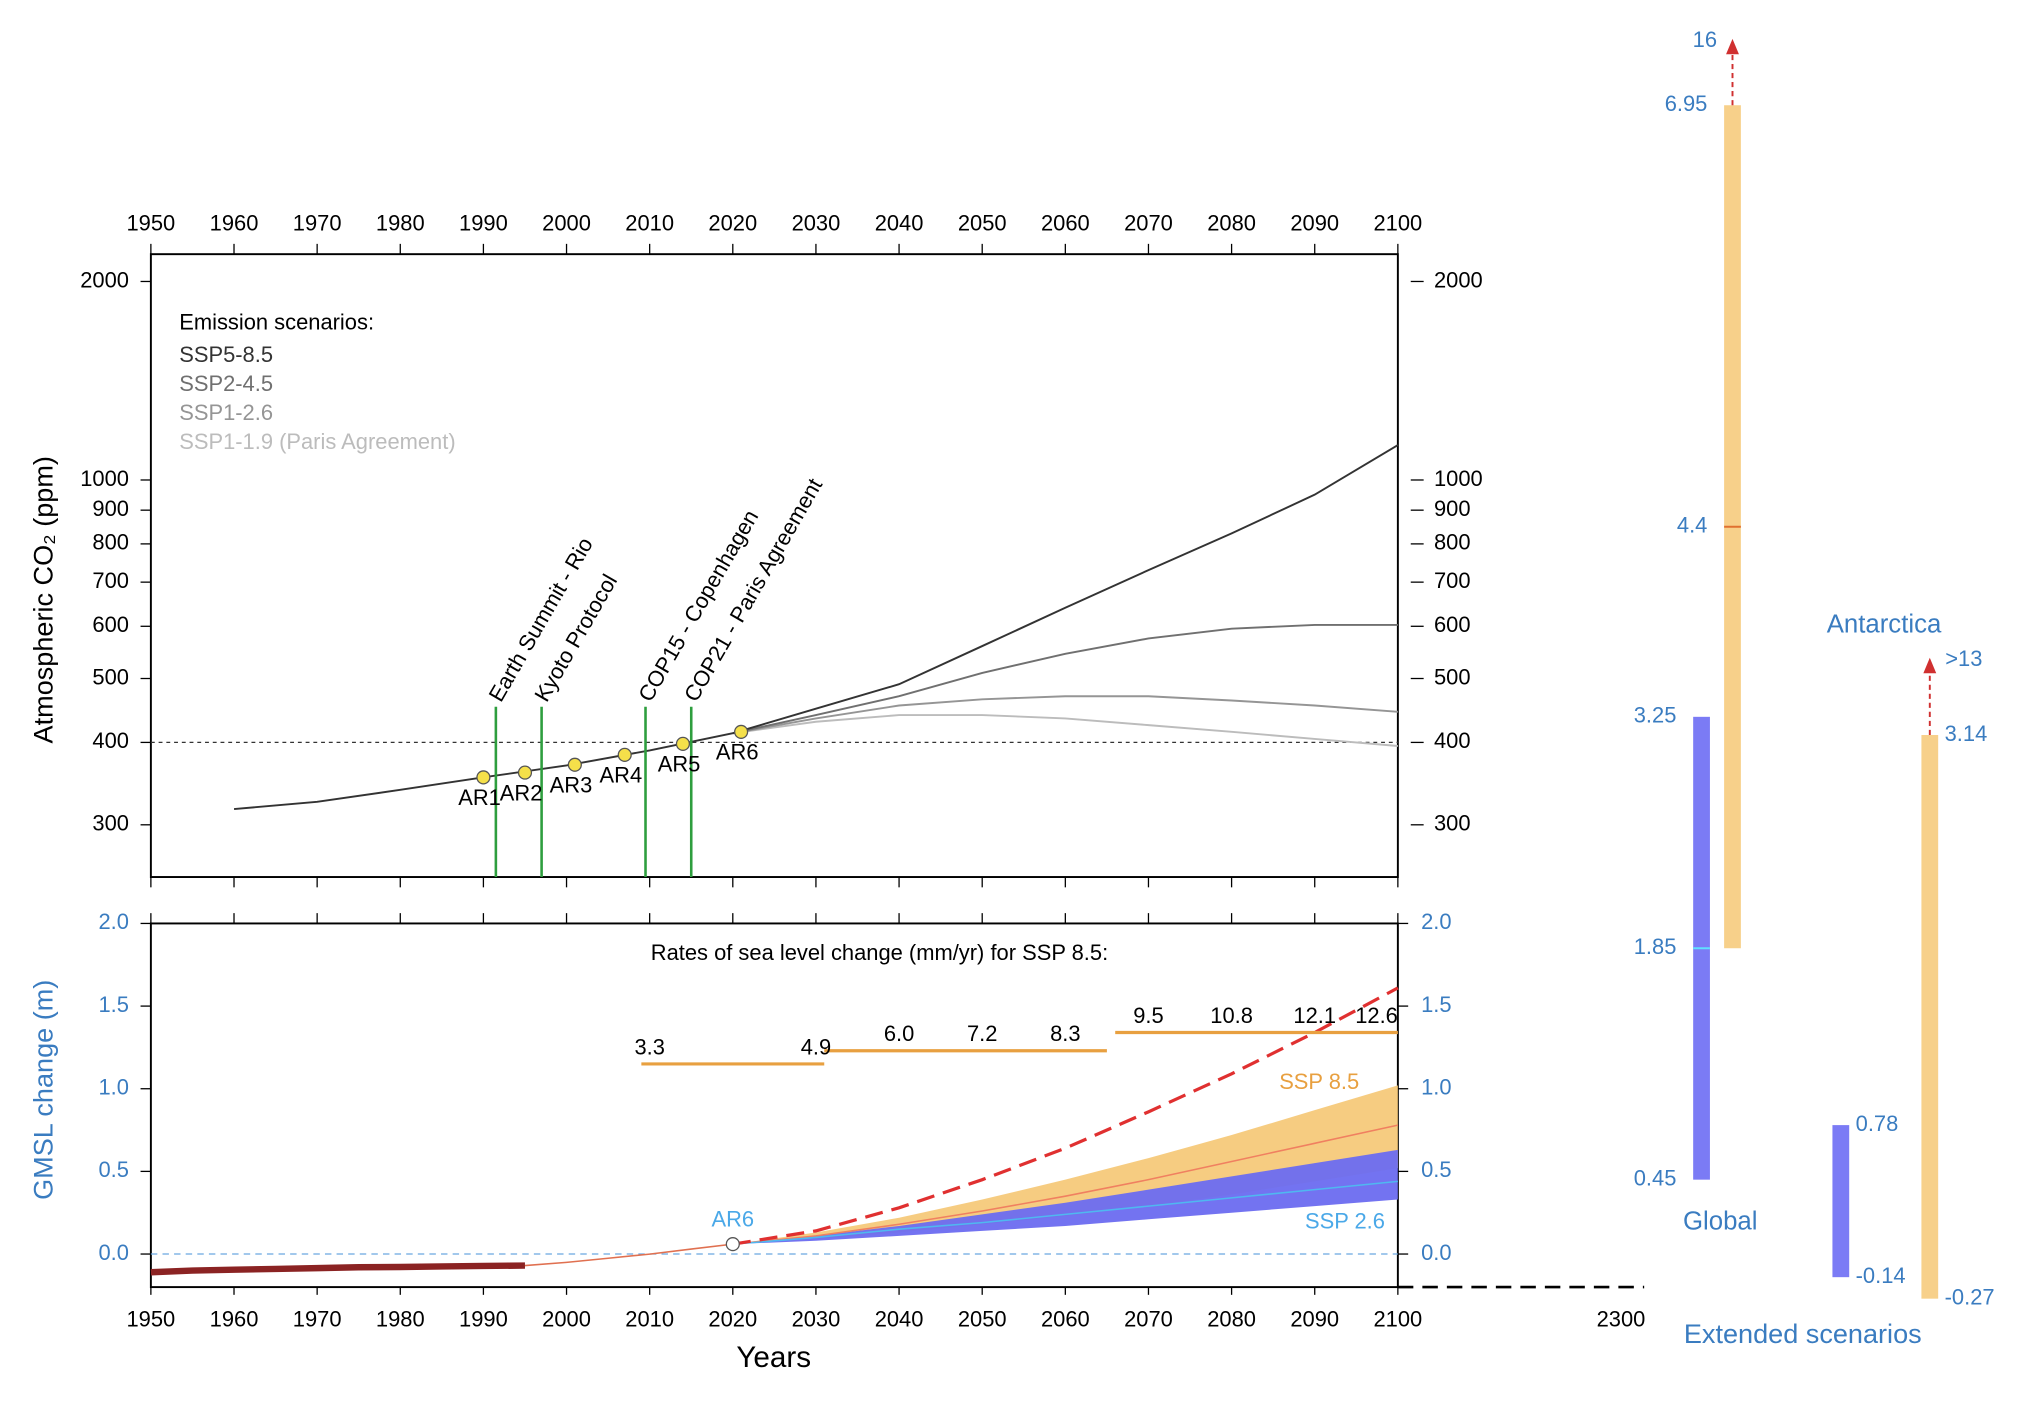  What do you see at coordinates (773, 1357) in the screenshot?
I see `x-axis-title: Years` at bounding box center [773, 1357].